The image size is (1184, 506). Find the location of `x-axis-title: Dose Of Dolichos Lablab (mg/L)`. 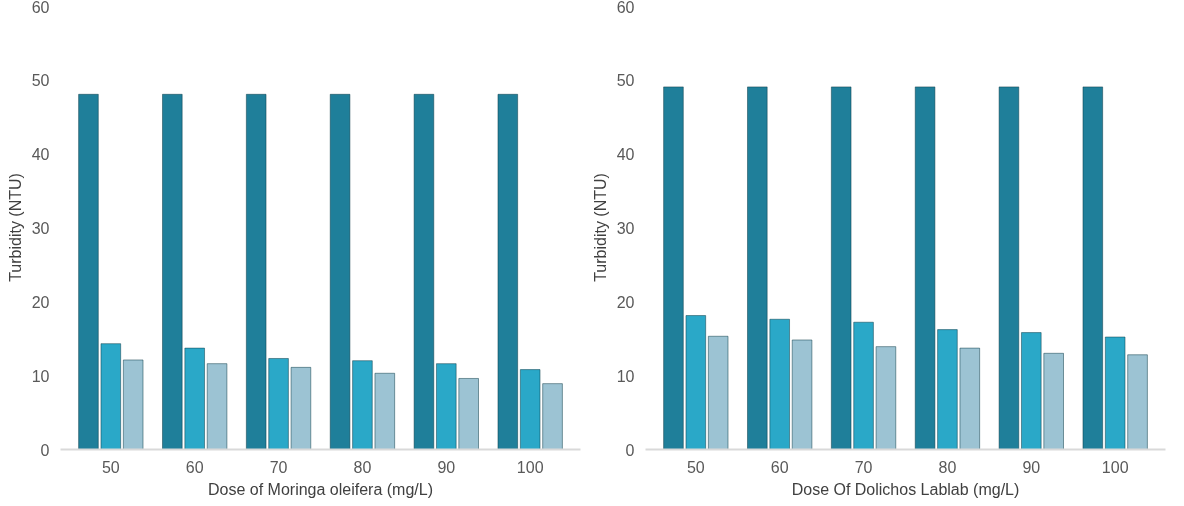

x-axis-title: Dose Of Dolichos Lablab (mg/L) is located at coordinates (905, 489).